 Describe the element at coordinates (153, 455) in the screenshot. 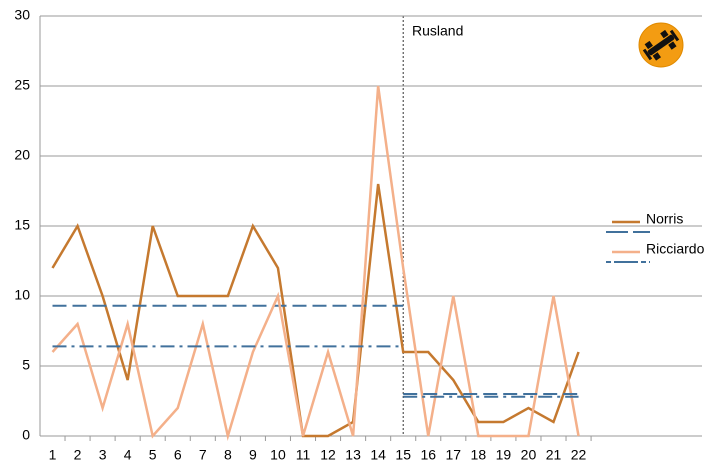

I see `x-tick-label: 5` at that location.